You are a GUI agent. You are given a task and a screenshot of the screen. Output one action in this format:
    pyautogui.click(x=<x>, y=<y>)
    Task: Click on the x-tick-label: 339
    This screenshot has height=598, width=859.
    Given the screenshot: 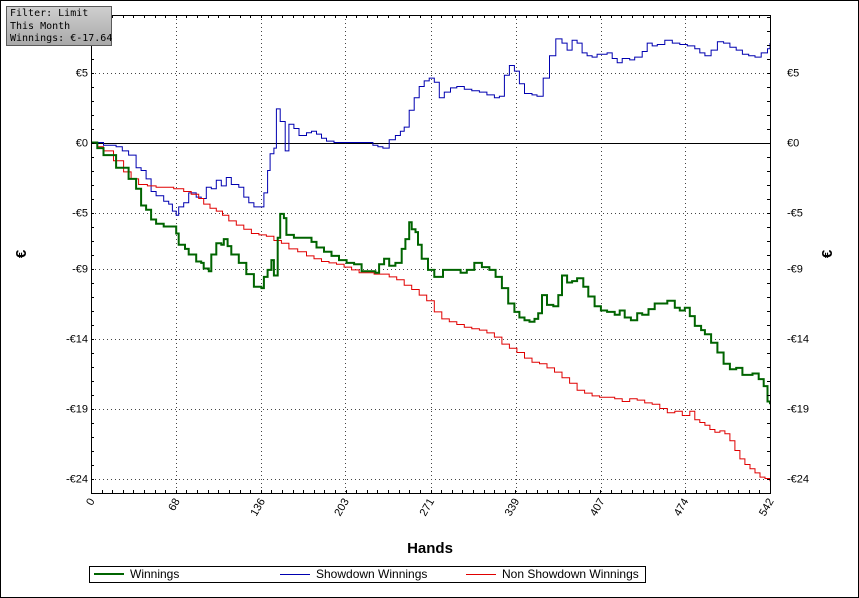 What is the action you would take?
    pyautogui.click(x=513, y=508)
    